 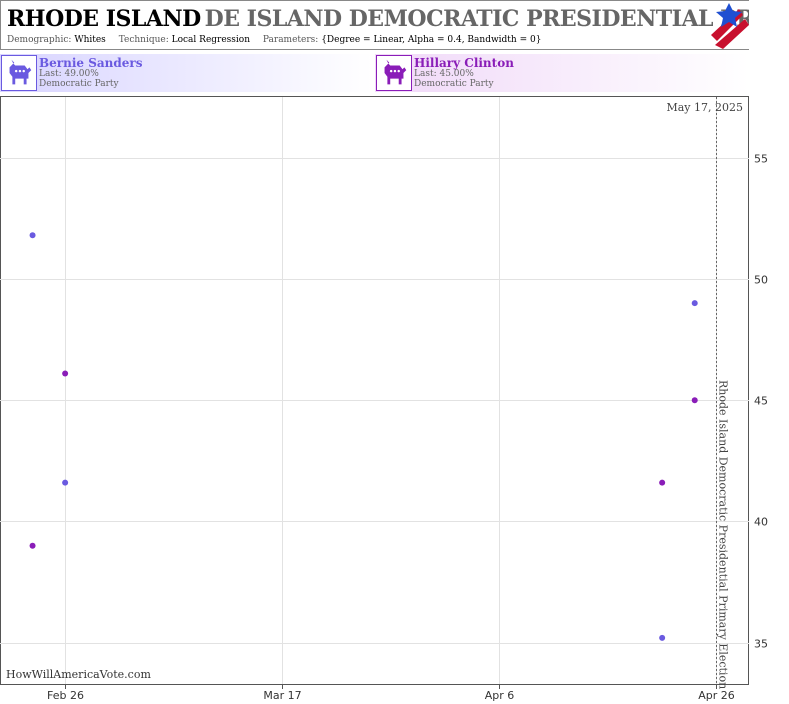 What do you see at coordinates (730, 26) in the screenshot?
I see `flag-logo-icon` at bounding box center [730, 26].